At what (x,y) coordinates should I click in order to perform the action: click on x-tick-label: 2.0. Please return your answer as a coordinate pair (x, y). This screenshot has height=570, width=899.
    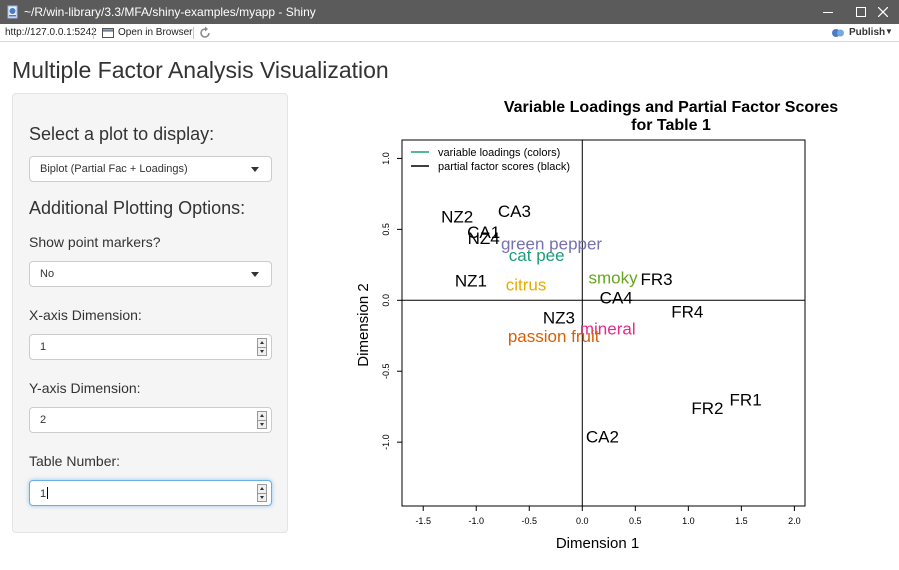
    Looking at the image, I should click on (794, 521).